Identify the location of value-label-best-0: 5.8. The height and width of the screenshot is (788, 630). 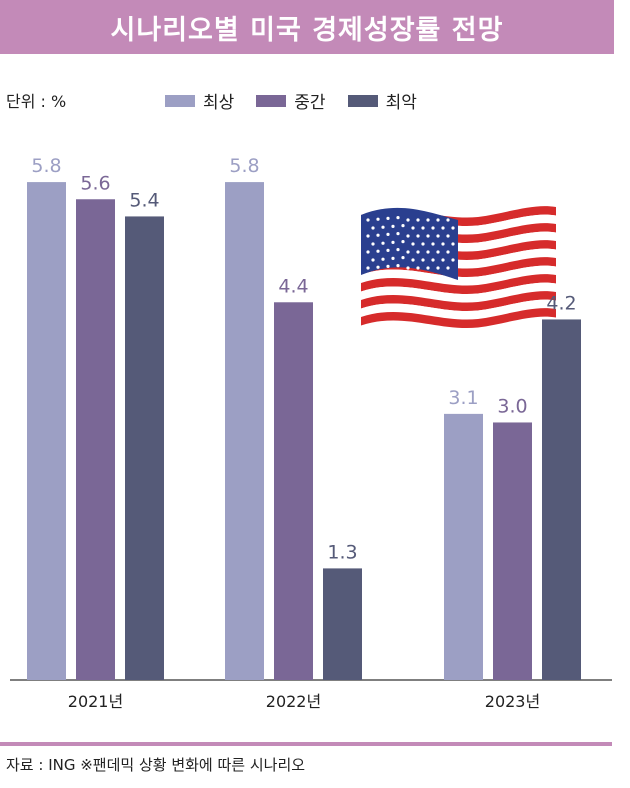
(46, 166).